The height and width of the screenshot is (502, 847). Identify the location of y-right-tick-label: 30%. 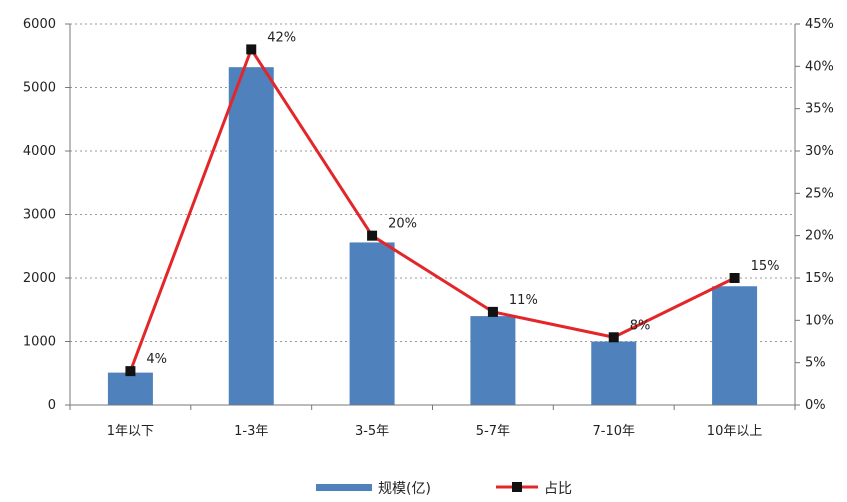
(819, 151).